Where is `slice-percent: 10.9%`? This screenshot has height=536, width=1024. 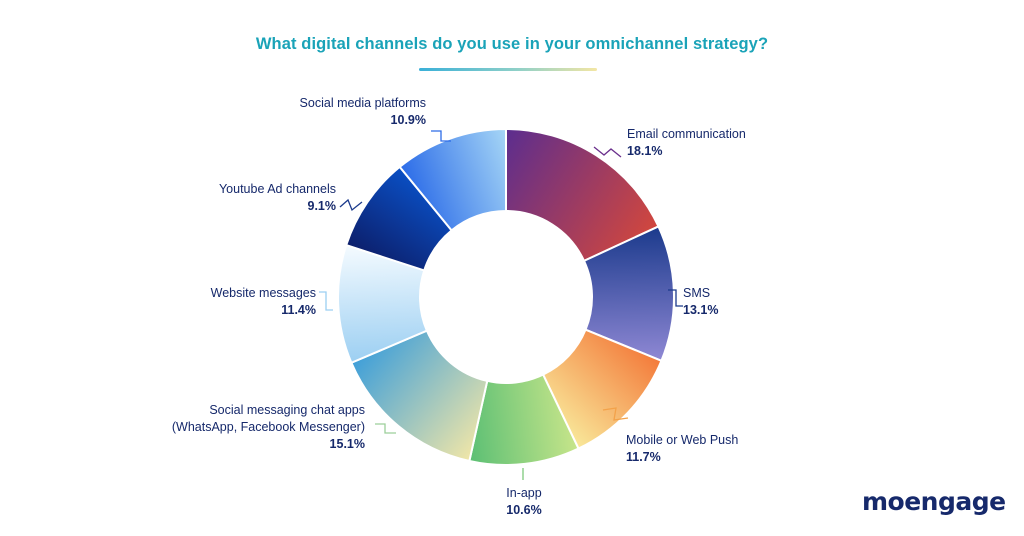
slice-percent: 10.9% is located at coordinates (408, 120).